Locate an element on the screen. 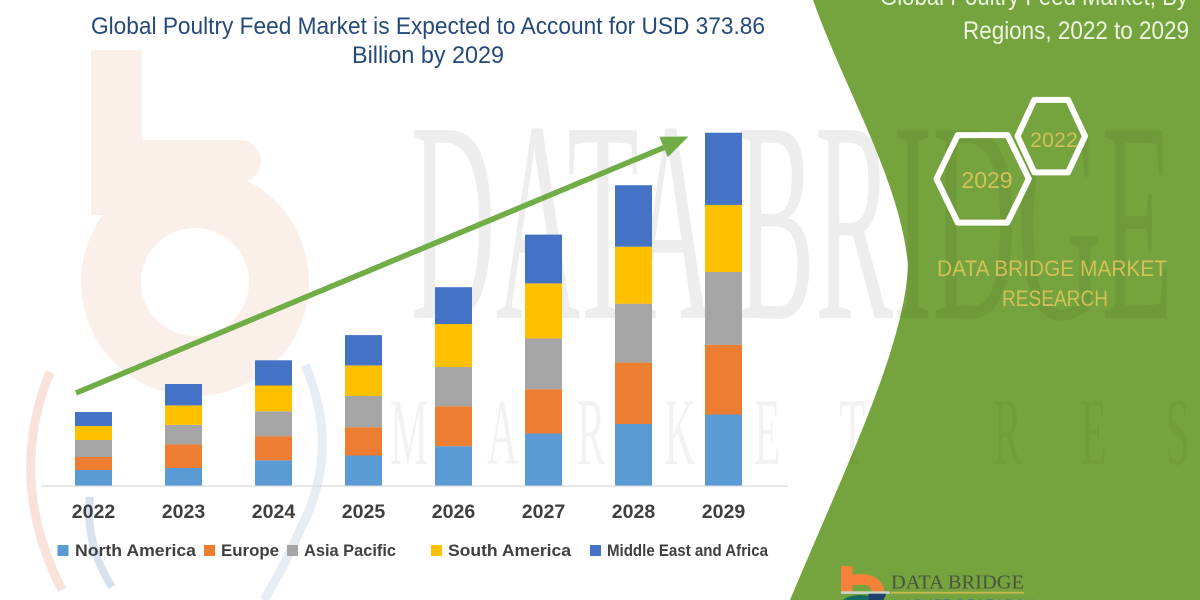 This screenshot has width=1200, height=600. svg-text: 2027 is located at coordinates (543, 512).